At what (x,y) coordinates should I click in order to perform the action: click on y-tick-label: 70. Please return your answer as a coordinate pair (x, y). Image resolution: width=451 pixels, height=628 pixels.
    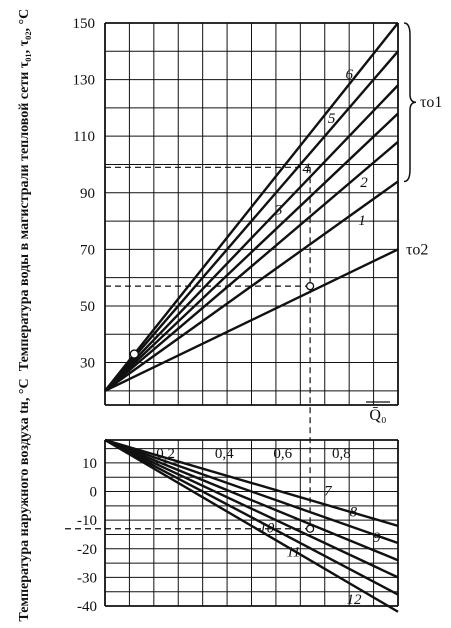
    Looking at the image, I should click on (87, 250).